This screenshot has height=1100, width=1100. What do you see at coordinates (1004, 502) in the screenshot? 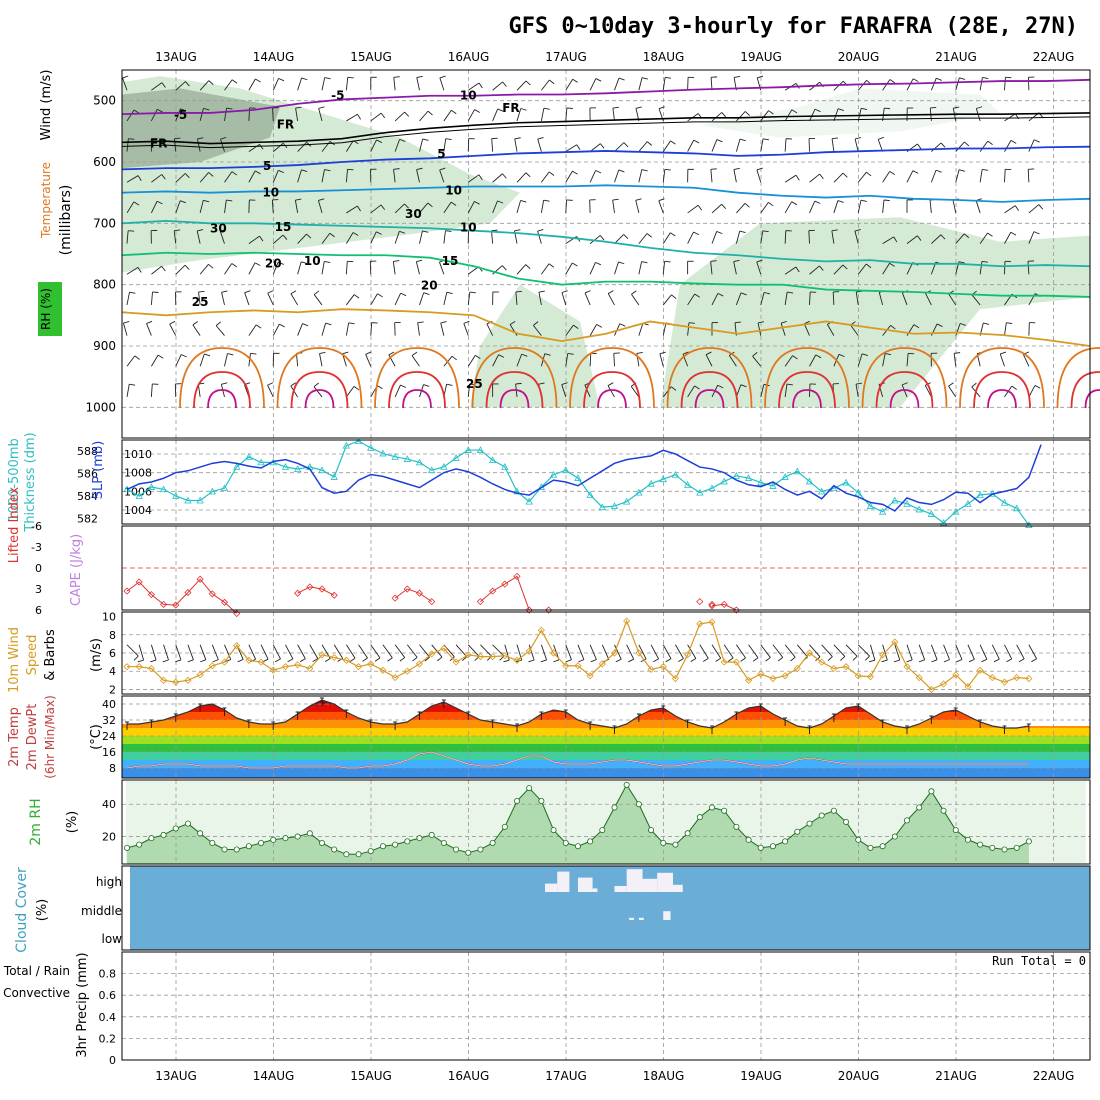
I see `thickness-marker` at bounding box center [1004, 502].